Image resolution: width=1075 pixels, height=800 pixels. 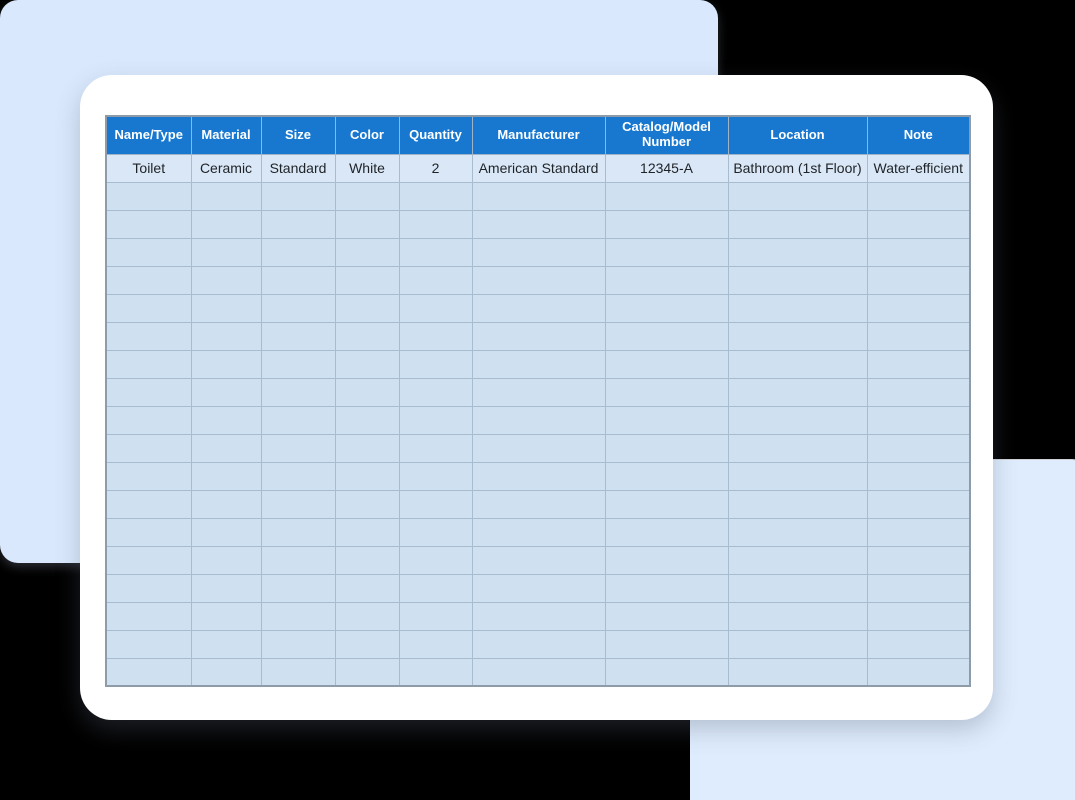 What do you see at coordinates (298, 168) in the screenshot?
I see `table-cell: Standard` at bounding box center [298, 168].